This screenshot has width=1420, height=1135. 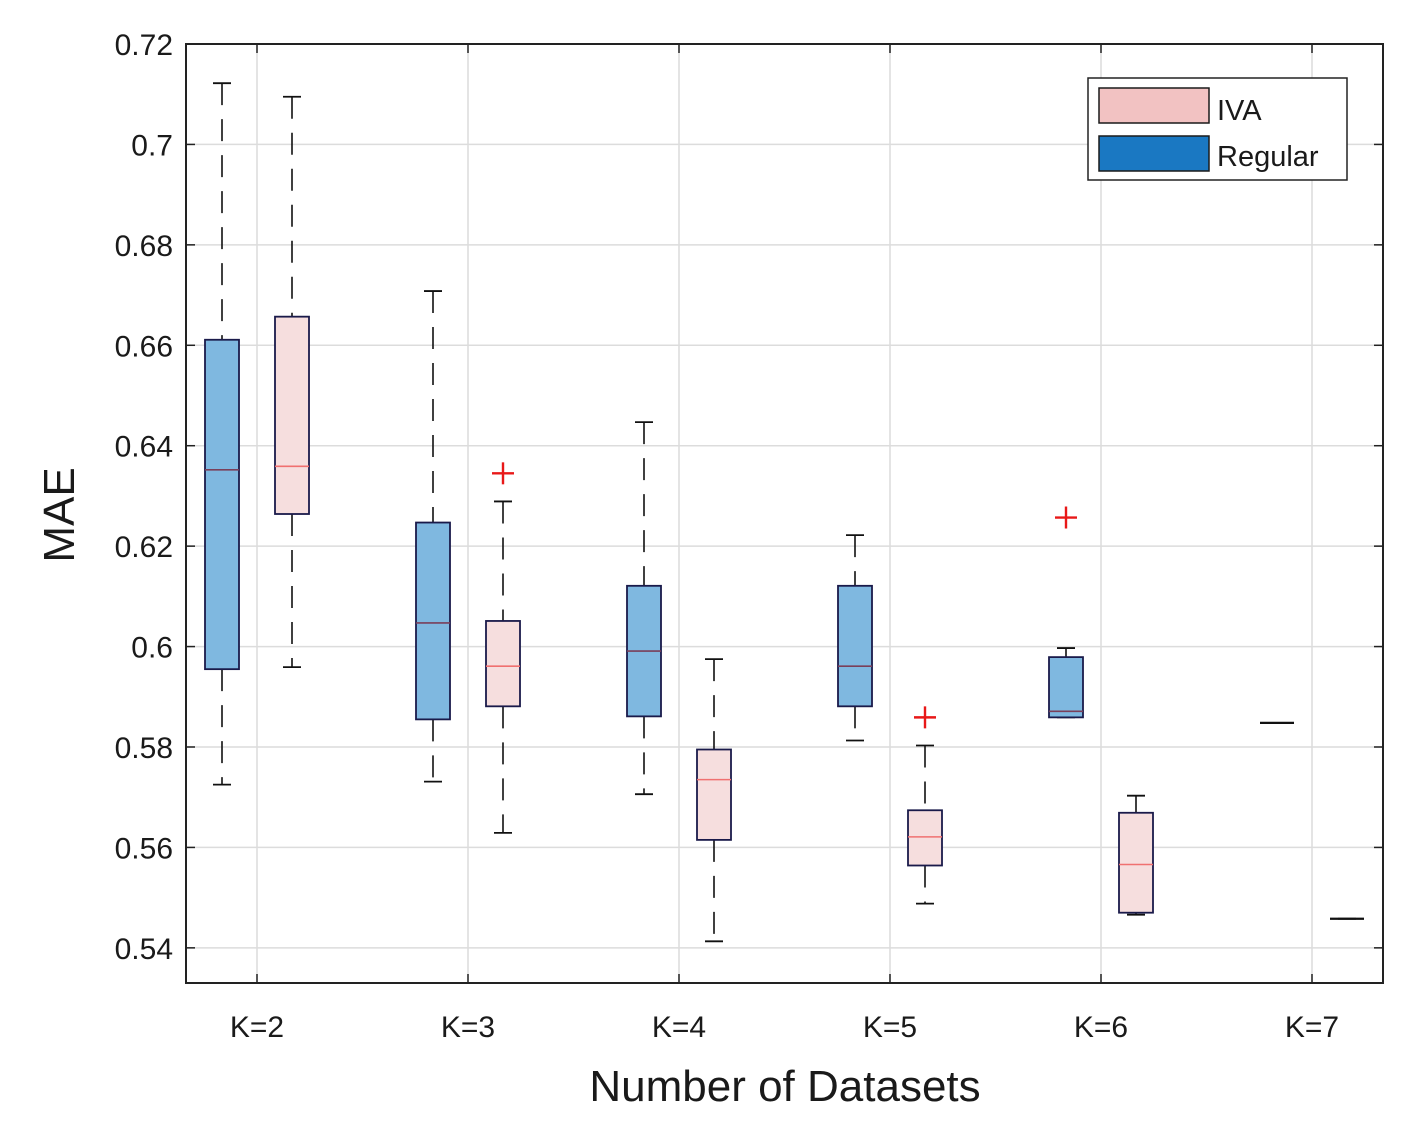 What do you see at coordinates (925, 805) in the screenshot?
I see `box-iva-k5` at bounding box center [925, 805].